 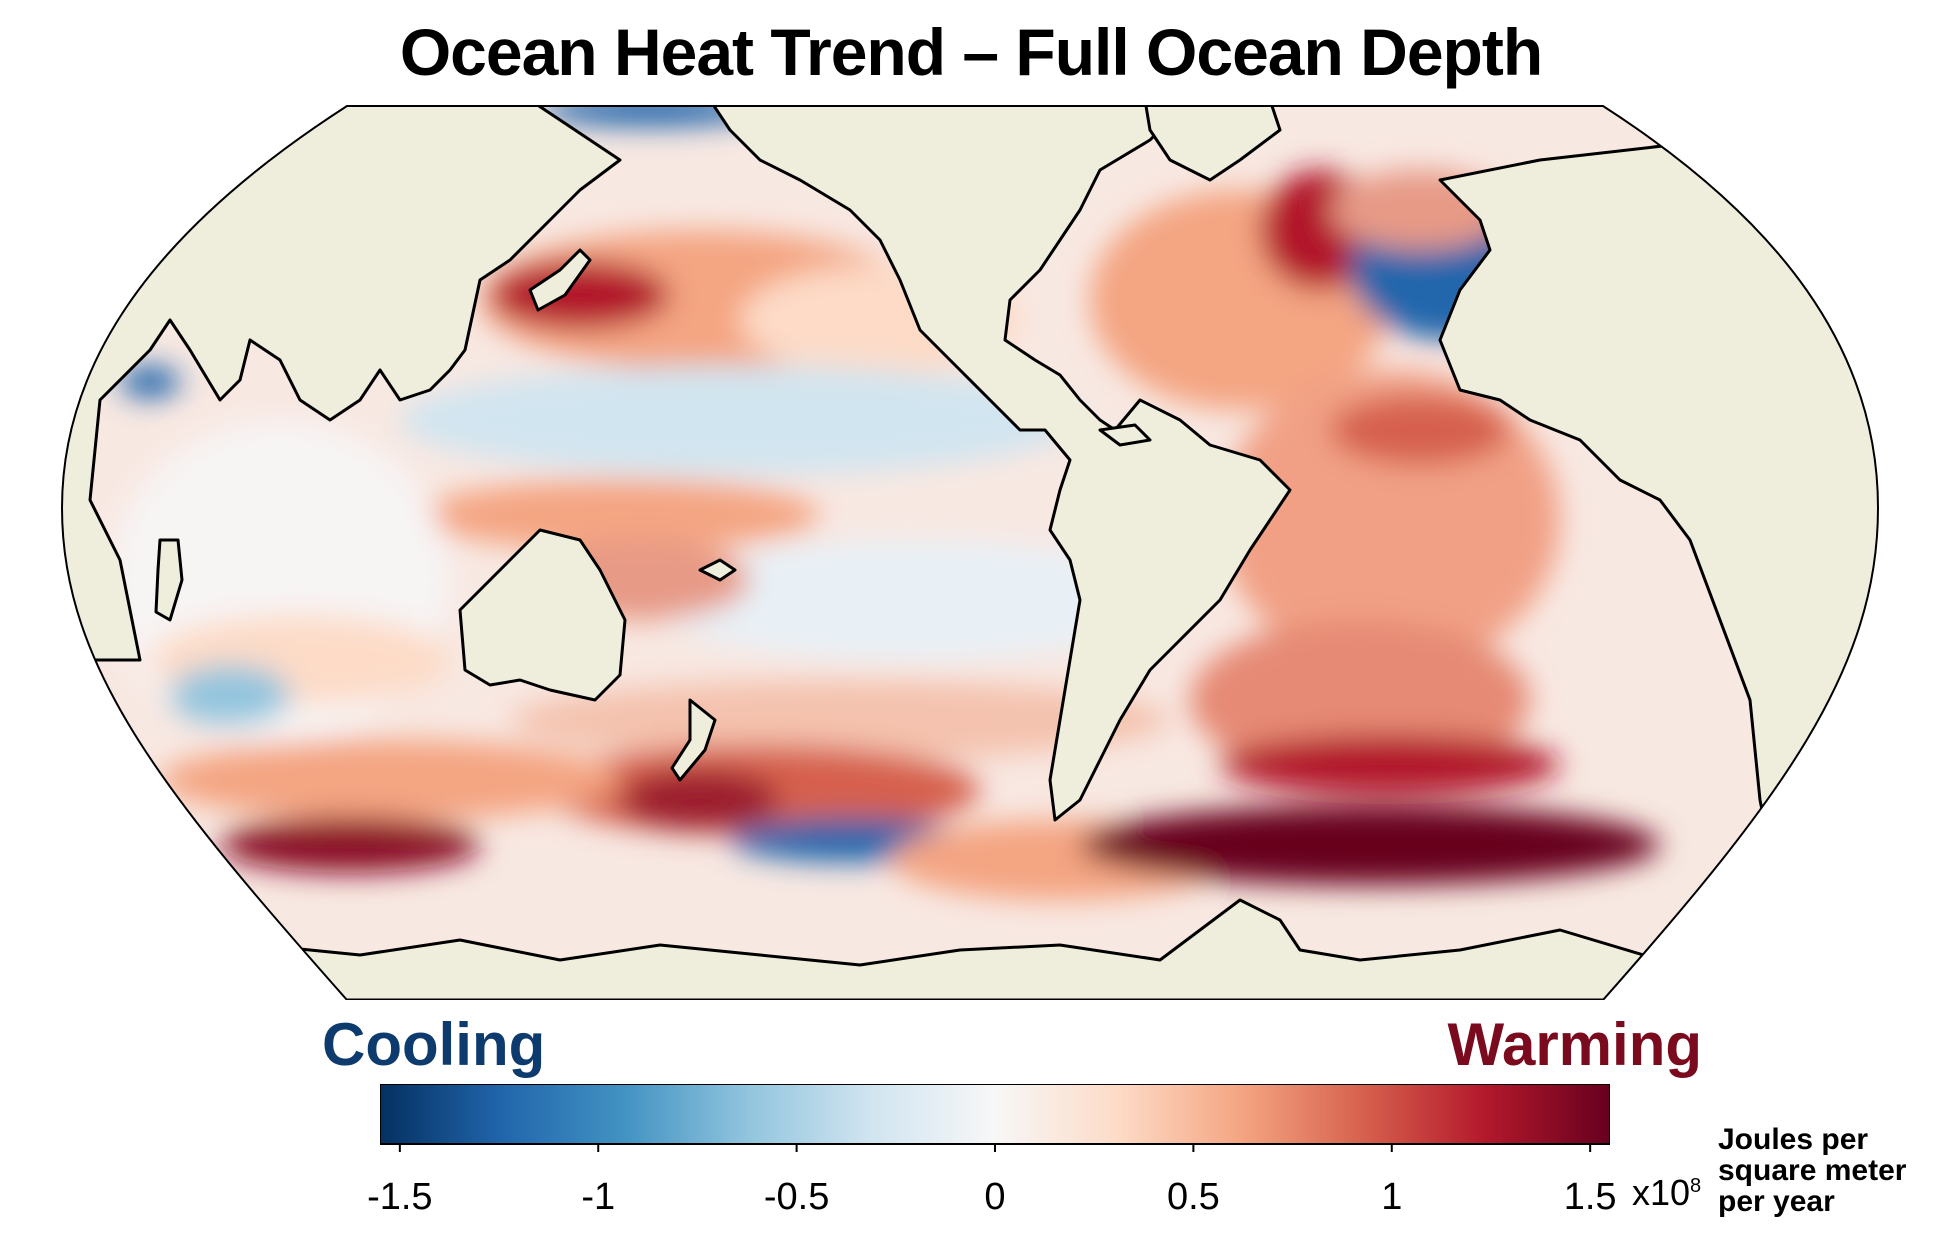 What do you see at coordinates (1661, 1192) in the screenshot?
I see `multiplier-base: x10` at bounding box center [1661, 1192].